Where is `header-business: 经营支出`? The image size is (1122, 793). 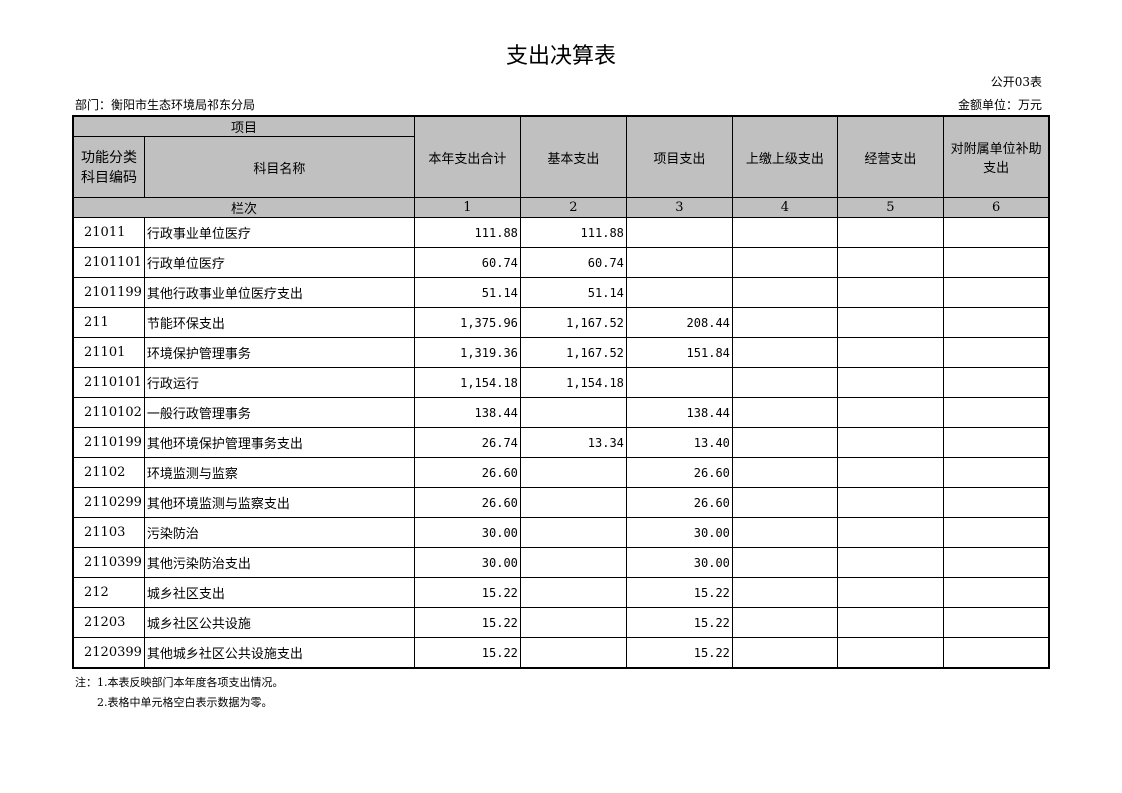 header-business: 经营支出 is located at coordinates (890, 156).